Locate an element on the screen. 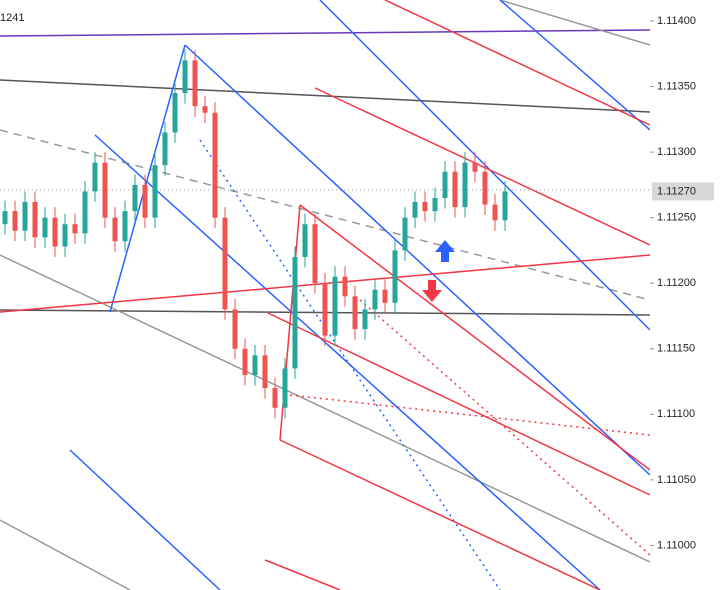 The width and height of the screenshot is (720, 590). y-tick-label: 1.11000 is located at coordinates (676, 545).